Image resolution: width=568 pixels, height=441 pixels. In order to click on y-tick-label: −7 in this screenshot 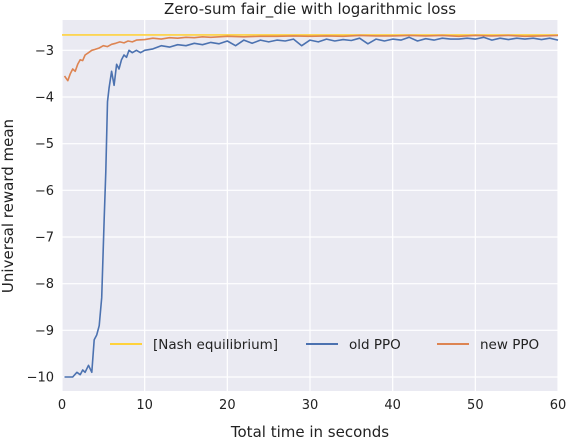, I will do `click(44, 238)`.